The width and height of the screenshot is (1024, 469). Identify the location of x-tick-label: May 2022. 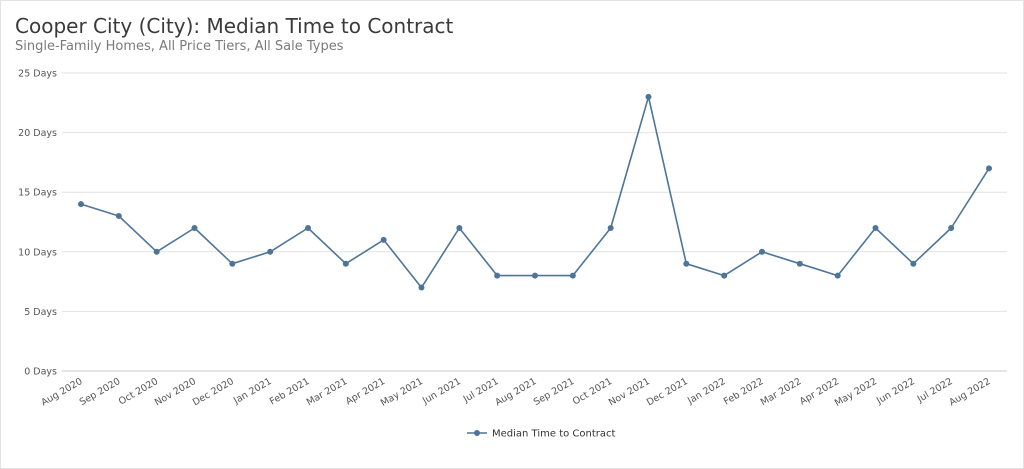
(856, 392).